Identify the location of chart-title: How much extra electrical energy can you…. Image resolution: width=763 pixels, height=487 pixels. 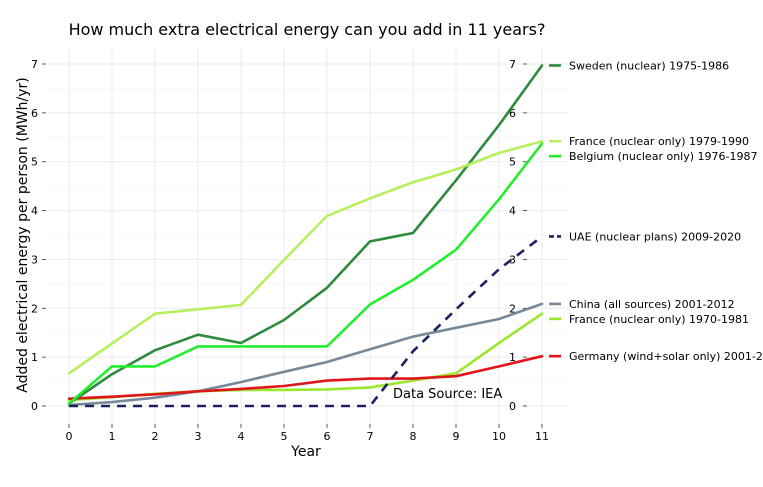
(307, 29).